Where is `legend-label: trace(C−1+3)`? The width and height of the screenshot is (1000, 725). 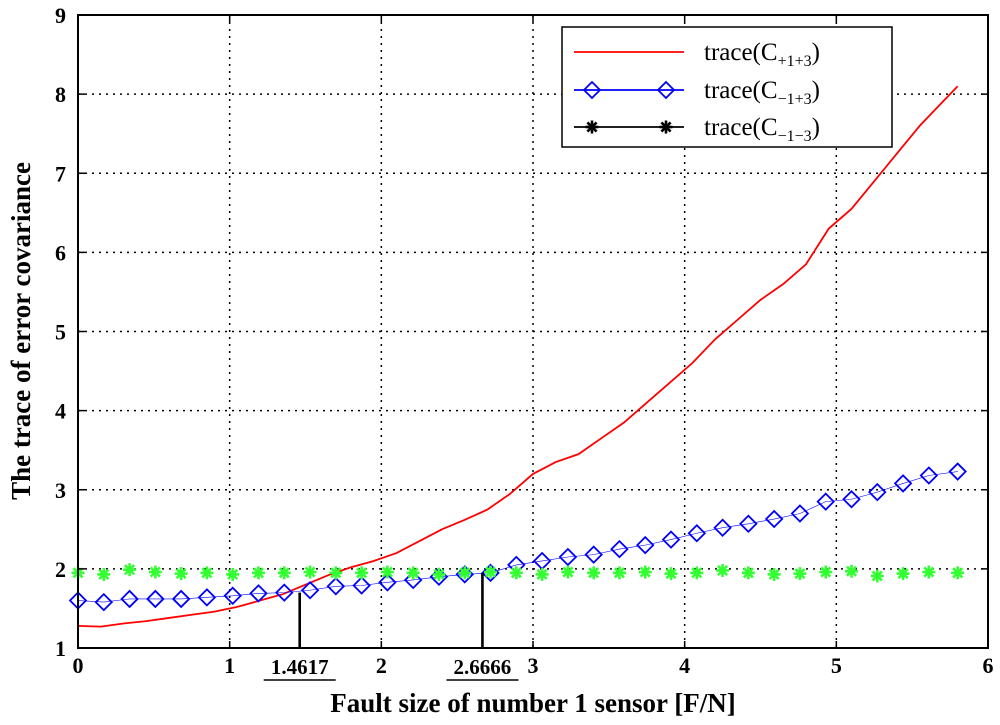
legend-label: trace(C−1+3) is located at coordinates (762, 92).